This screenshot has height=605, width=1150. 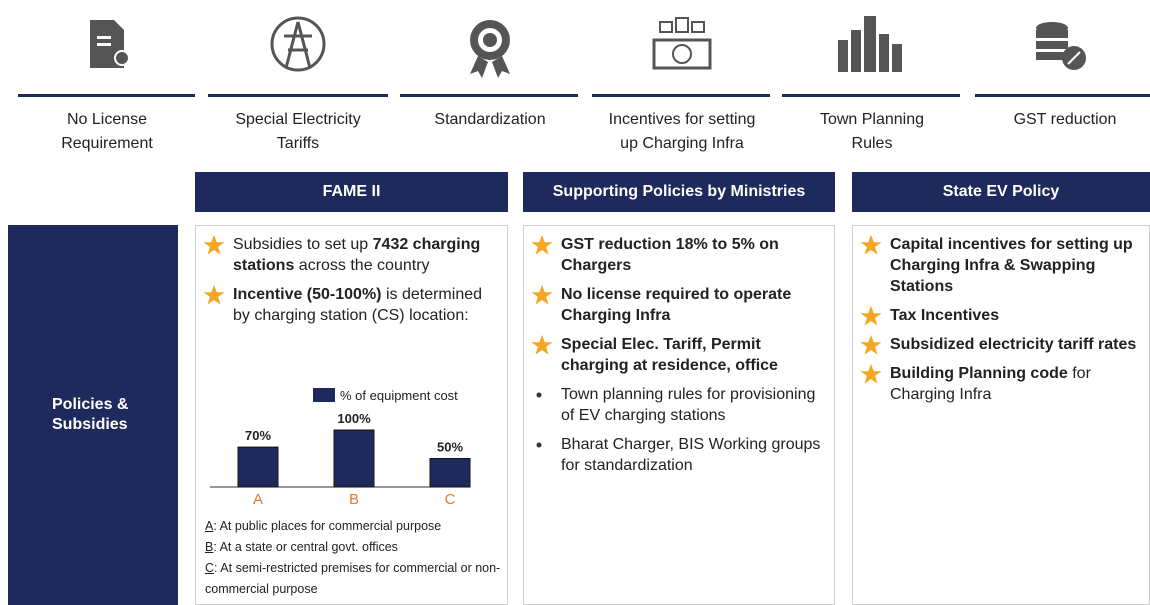 I want to click on icon-buildings, so click(x=870, y=44).